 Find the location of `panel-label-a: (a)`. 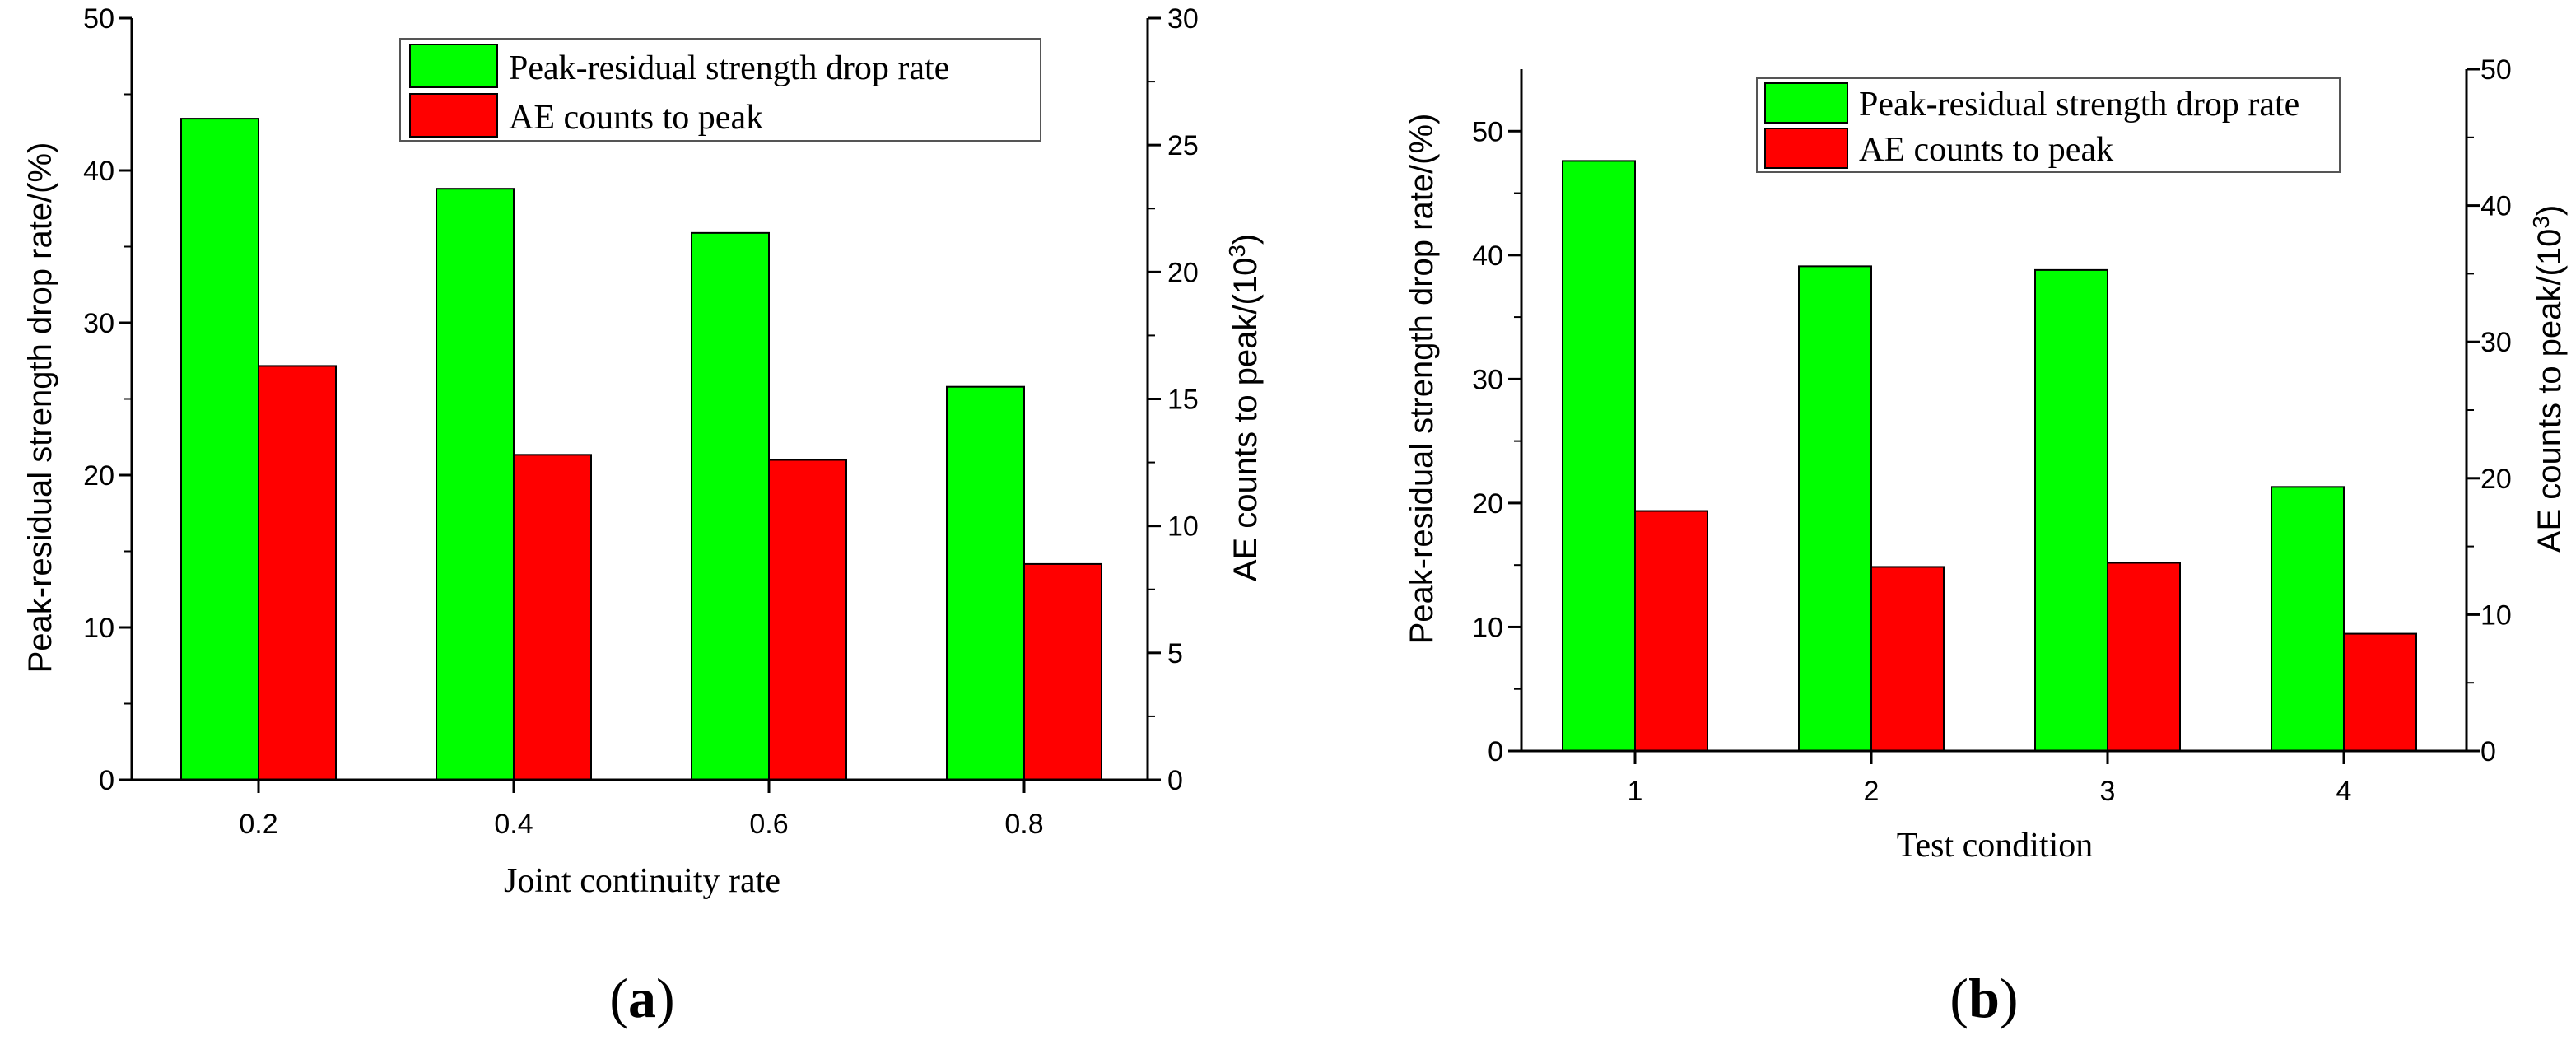

panel-label-a: (a) is located at coordinates (641, 998).